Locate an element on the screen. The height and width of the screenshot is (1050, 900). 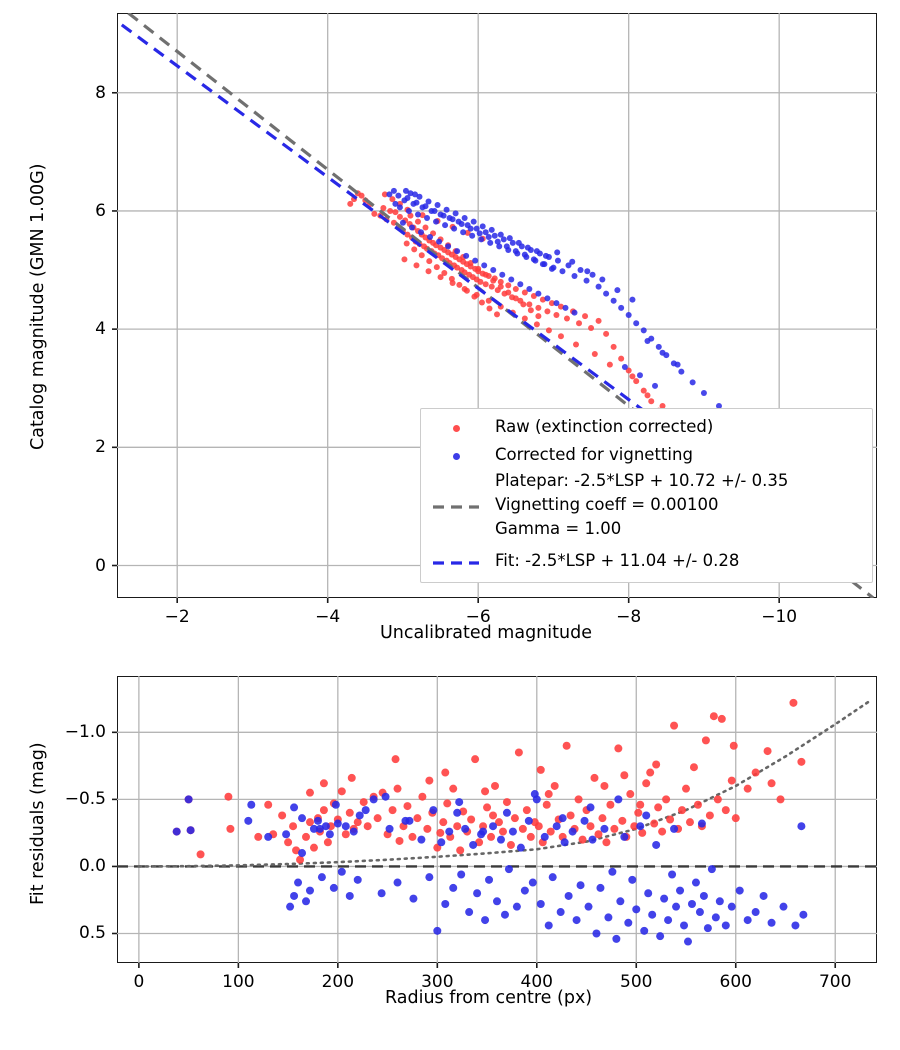
y-tick-label: −1.0 is located at coordinates (85, 732).